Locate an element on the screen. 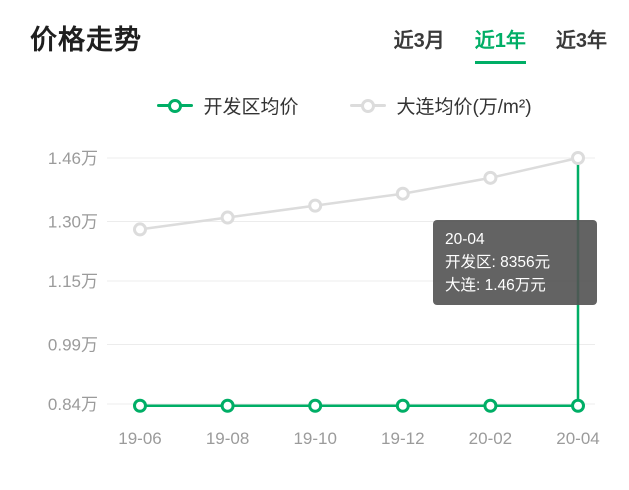 Image resolution: width=629 pixels, height=490 pixels. tooltip-date: 20-04 is located at coordinates (465, 239).